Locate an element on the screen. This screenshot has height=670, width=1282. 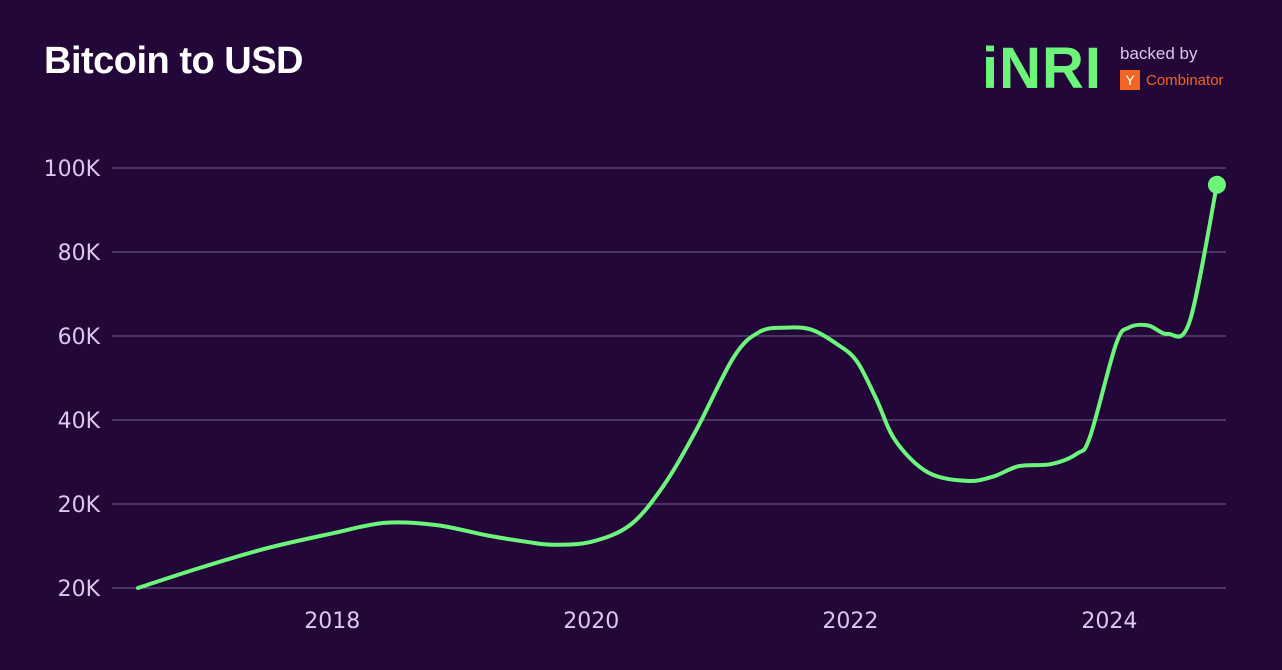
backed-by-label: backed by is located at coordinates (1159, 53).